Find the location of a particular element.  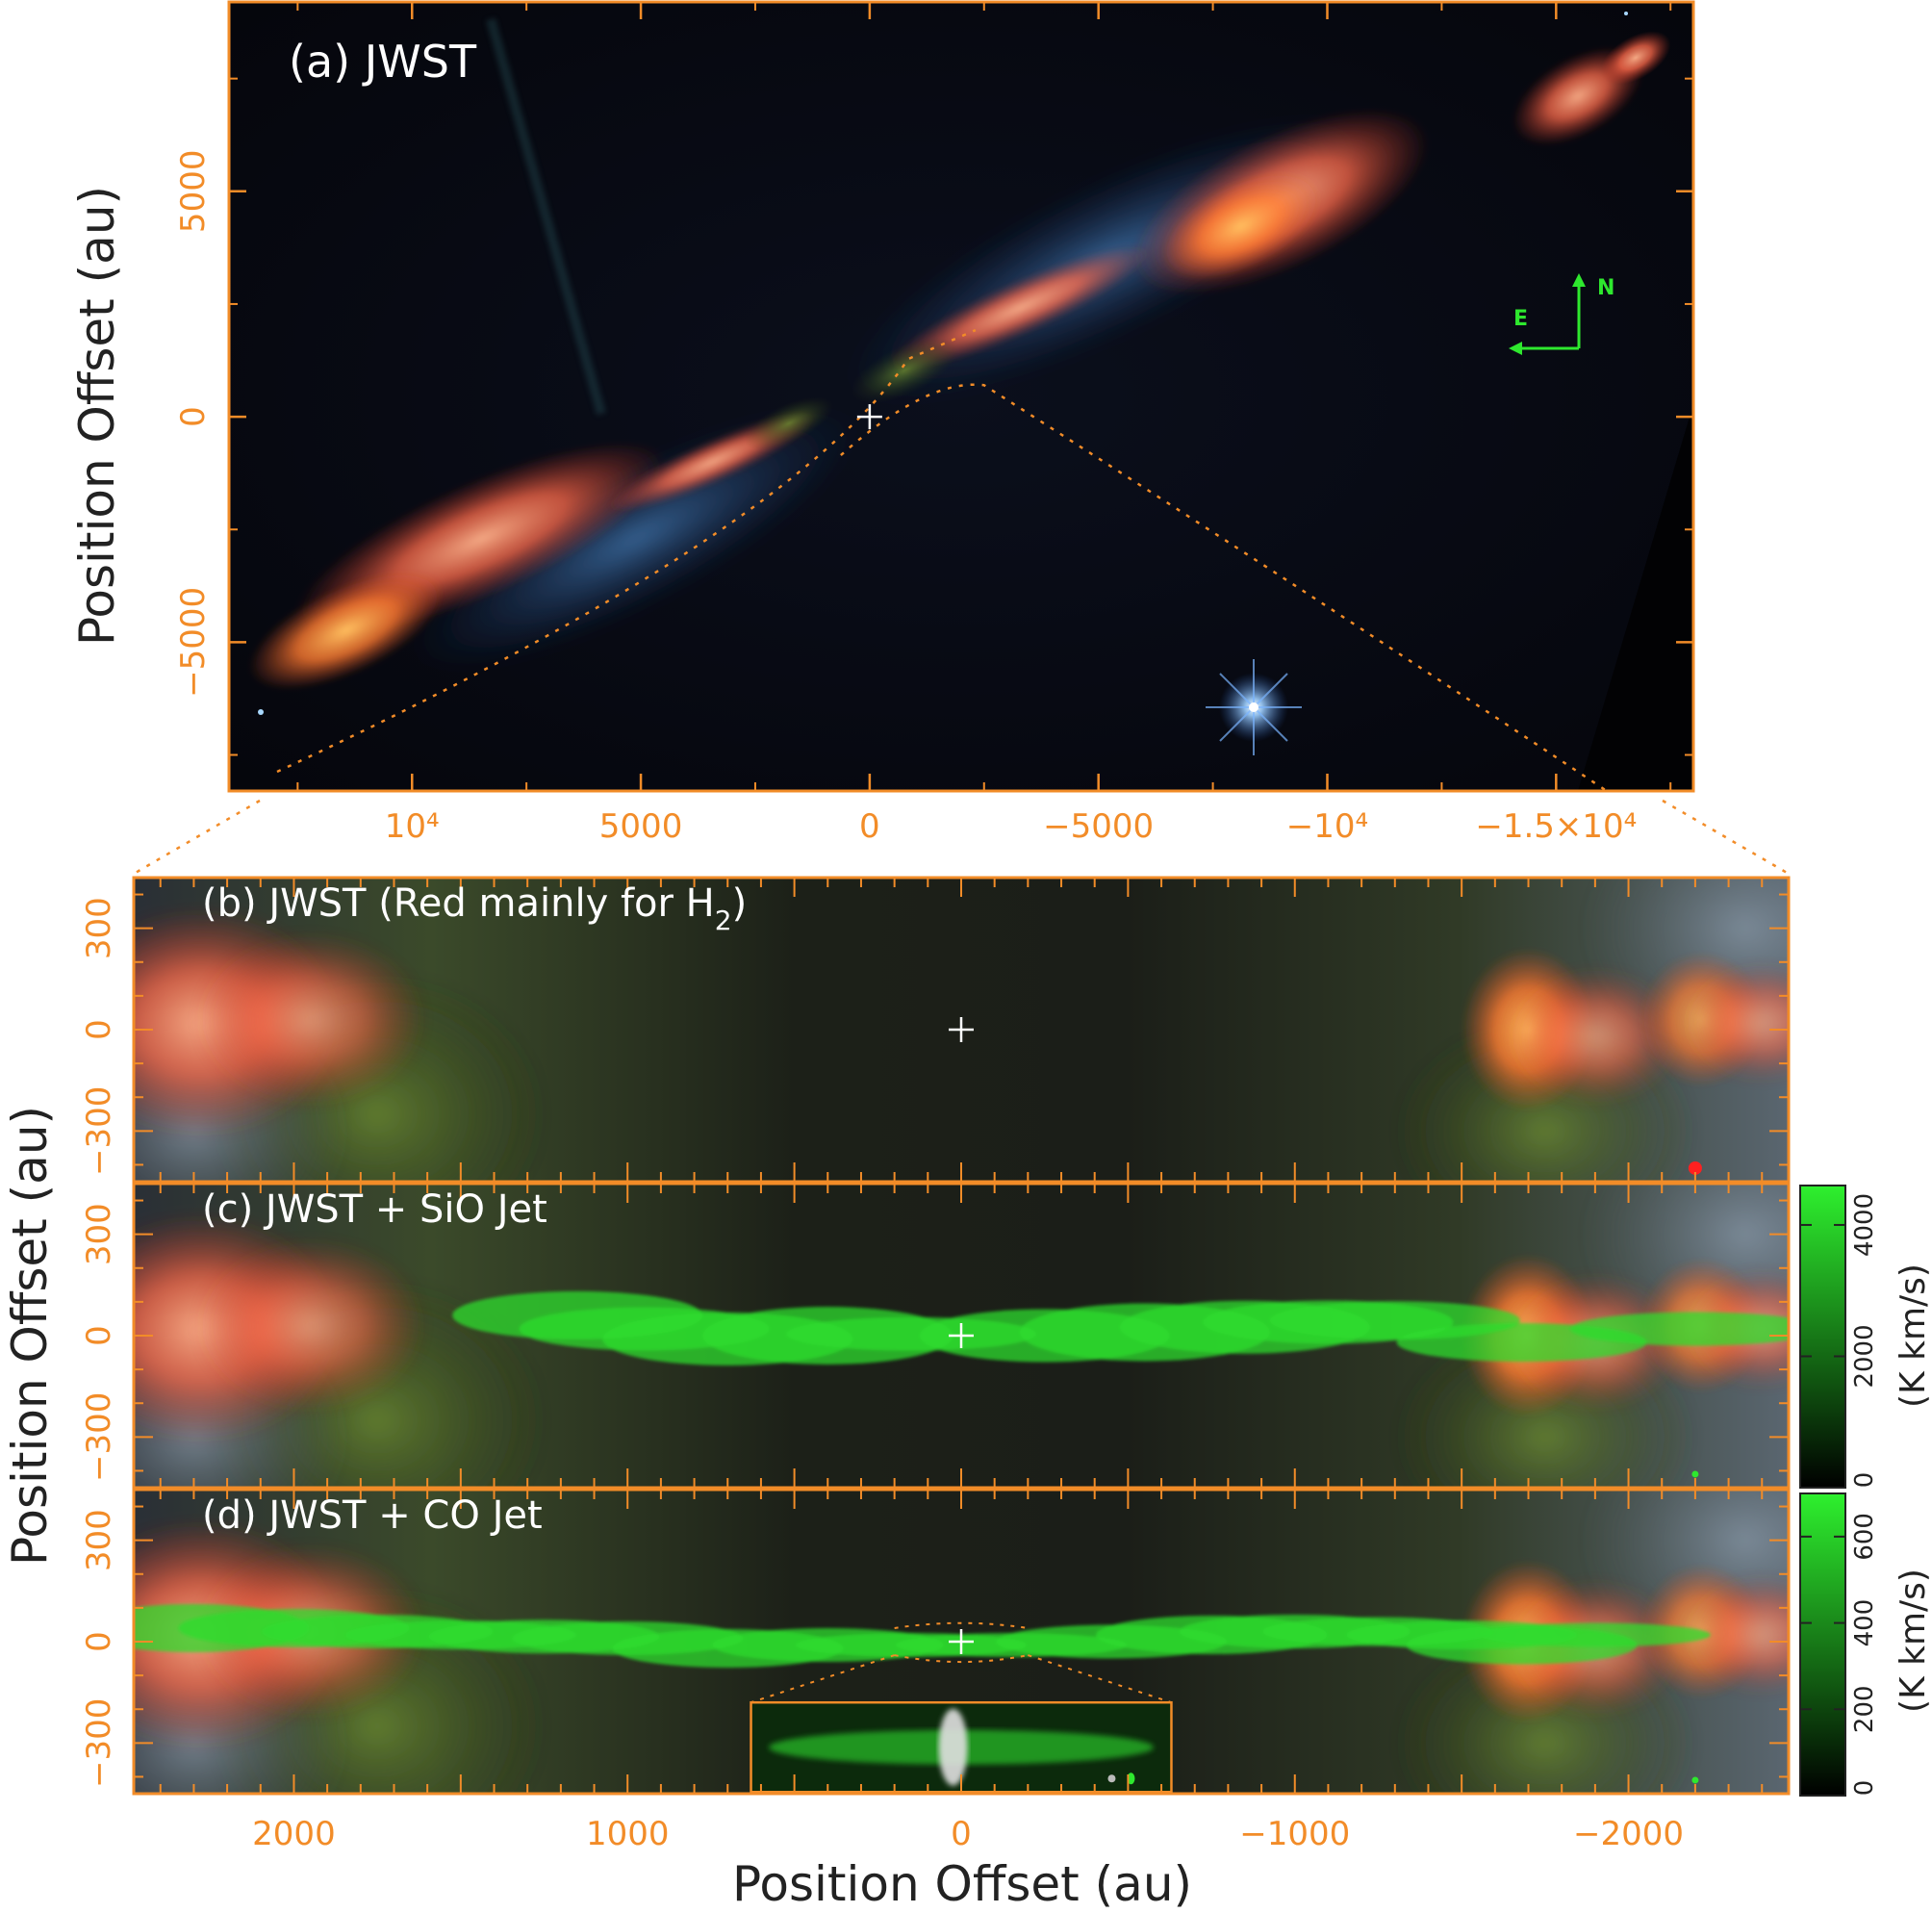

panel-d-y-tick-label: −300 is located at coordinates (99, 1743).